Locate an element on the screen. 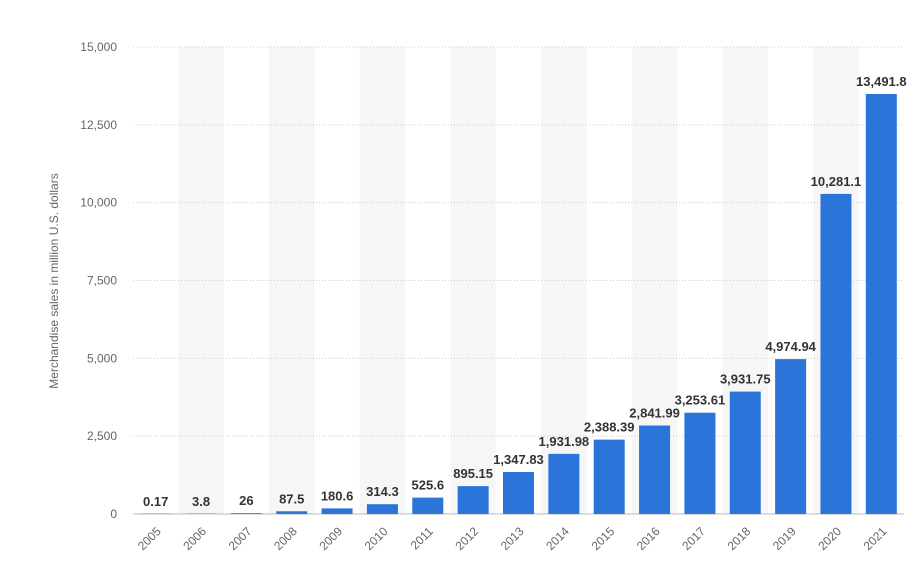  x-tick-label: 2007 is located at coordinates (240, 538).